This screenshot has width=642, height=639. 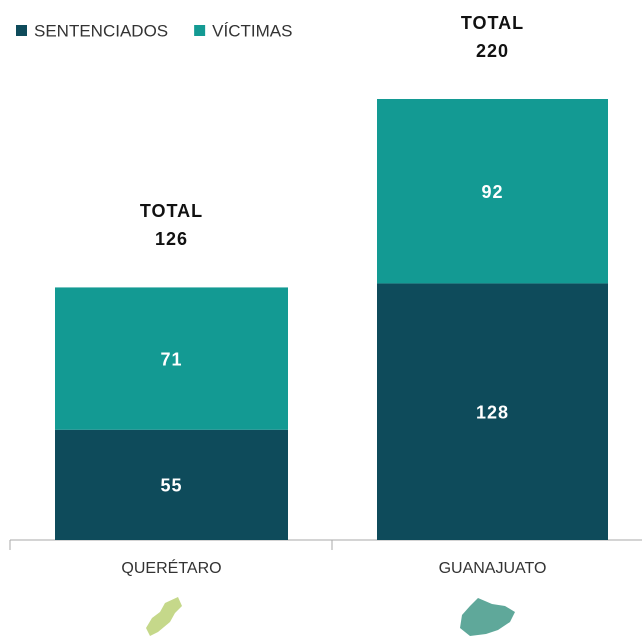 What do you see at coordinates (492, 51) in the screenshot?
I see `total-value: 220` at bounding box center [492, 51].